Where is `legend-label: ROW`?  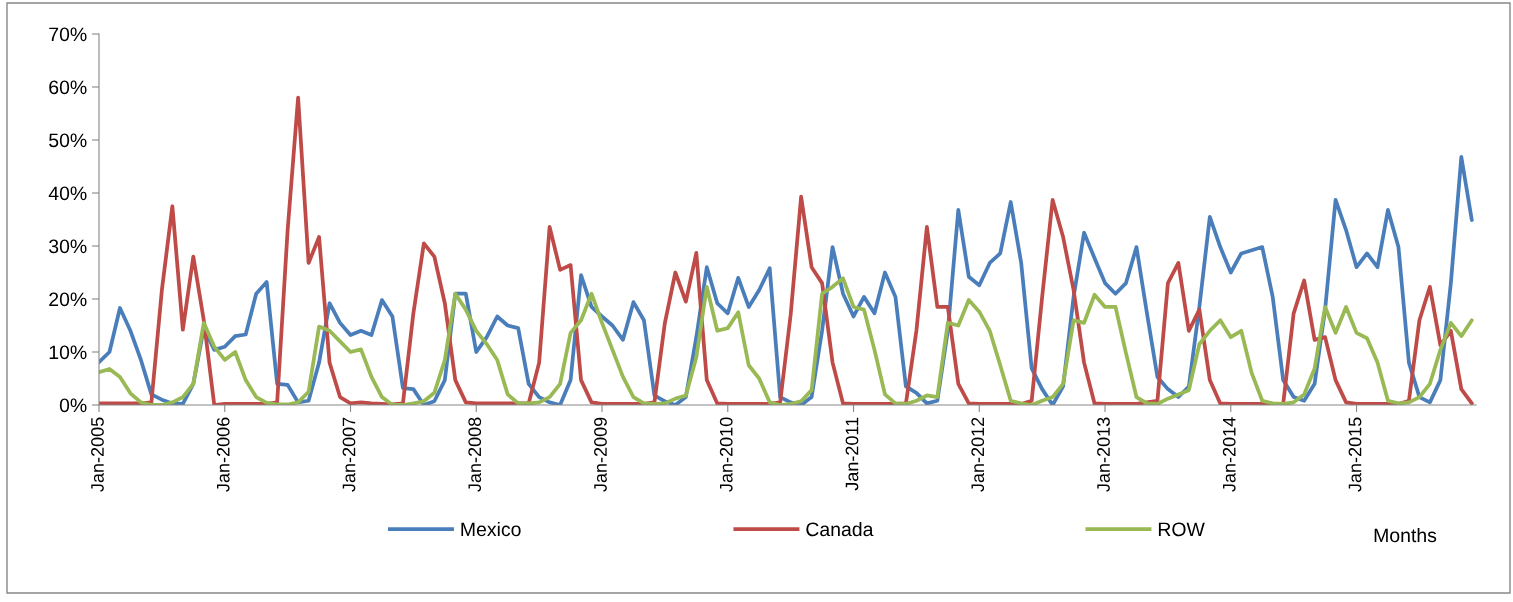
legend-label: ROW is located at coordinates (1181, 529).